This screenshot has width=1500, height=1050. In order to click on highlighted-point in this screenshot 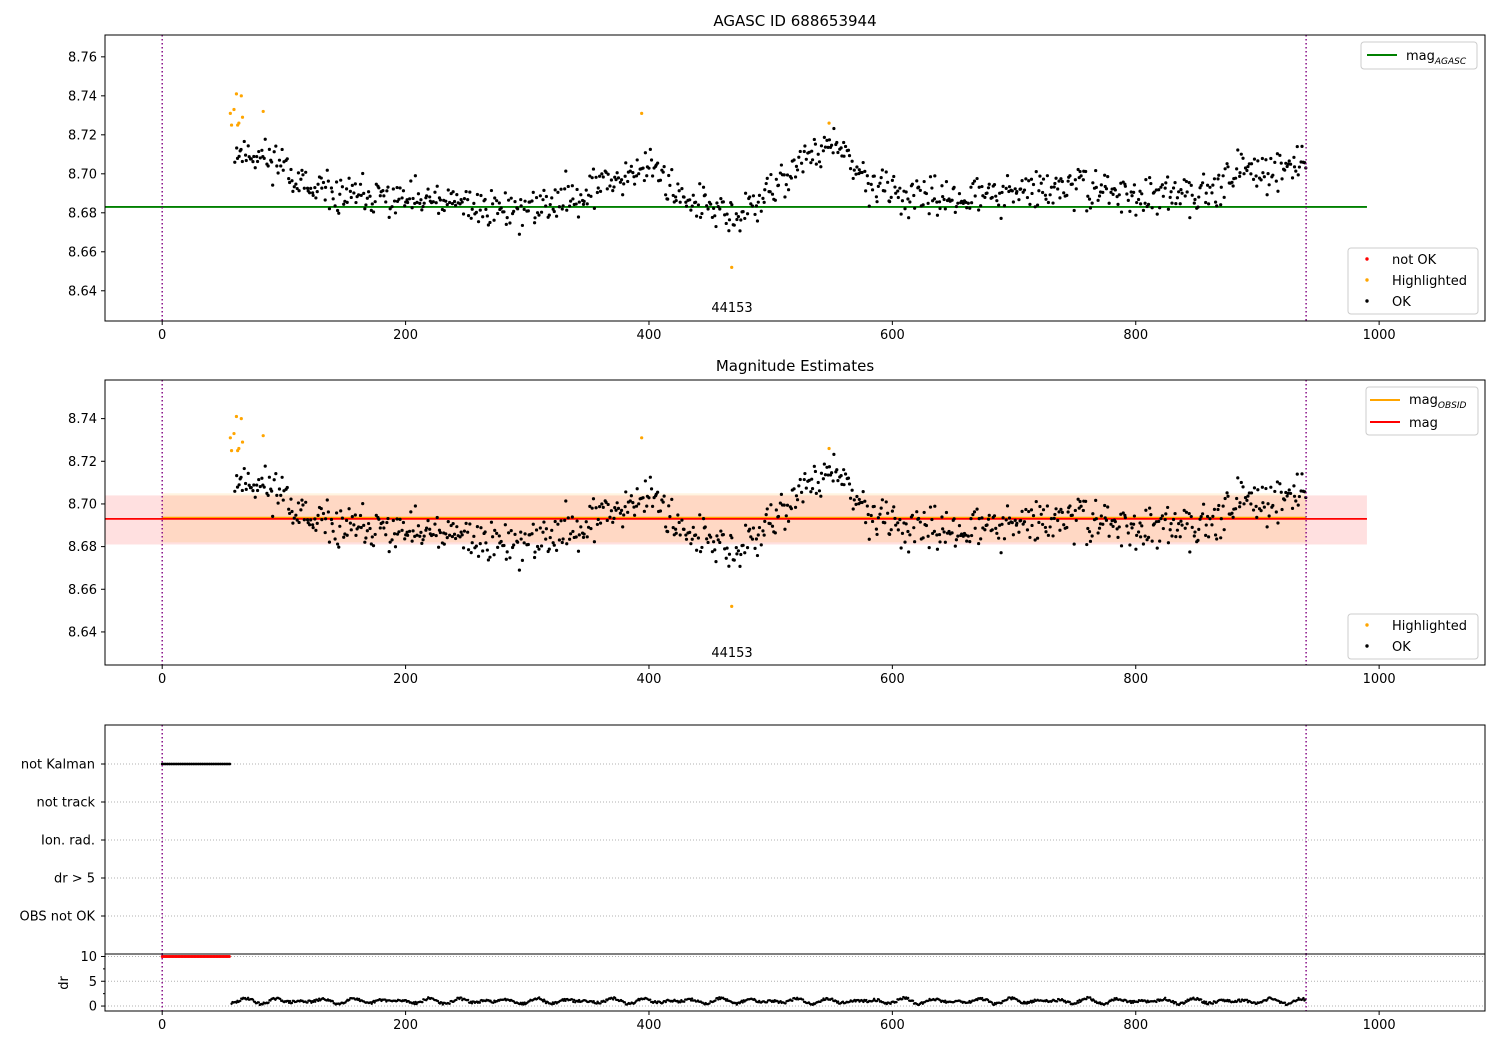, I will do `click(732, 606)`.